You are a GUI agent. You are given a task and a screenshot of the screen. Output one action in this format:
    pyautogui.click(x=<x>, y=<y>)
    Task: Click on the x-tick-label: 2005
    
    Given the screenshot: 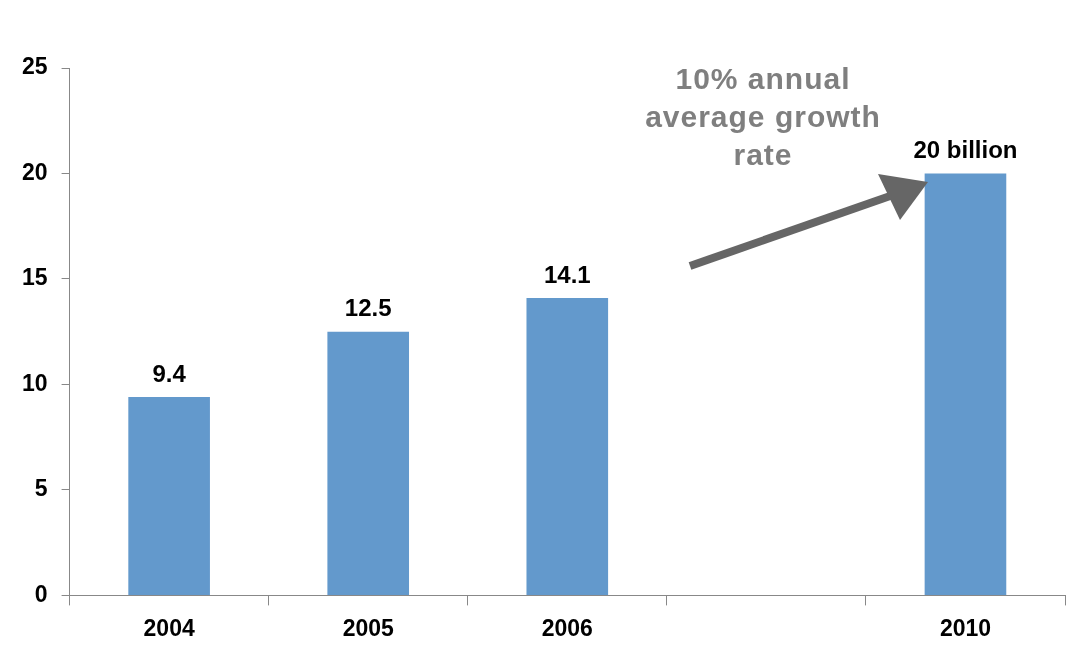 What is the action you would take?
    pyautogui.click(x=368, y=627)
    